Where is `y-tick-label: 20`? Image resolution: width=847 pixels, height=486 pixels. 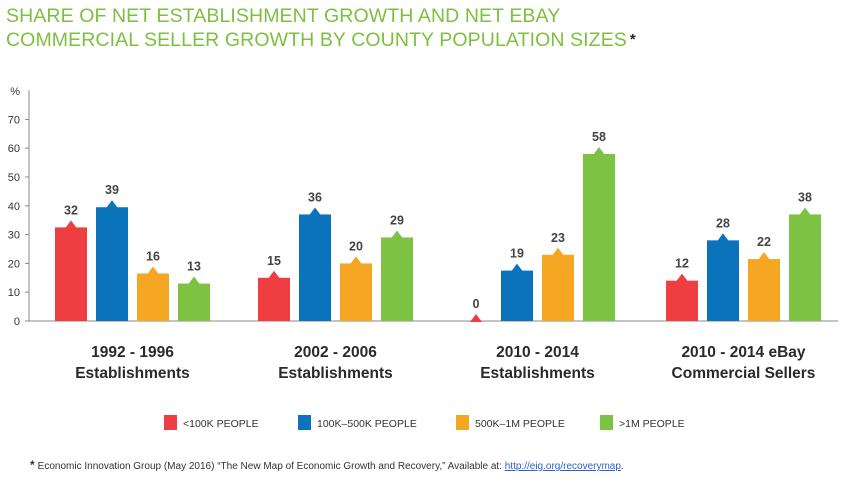
y-tick-label: 20 is located at coordinates (14, 264).